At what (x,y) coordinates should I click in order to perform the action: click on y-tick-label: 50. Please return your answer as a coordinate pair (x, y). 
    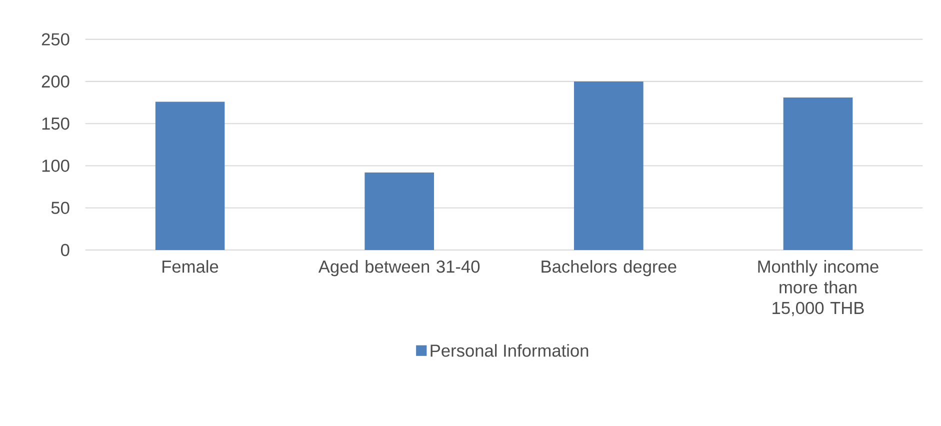
    Looking at the image, I should click on (60, 208).